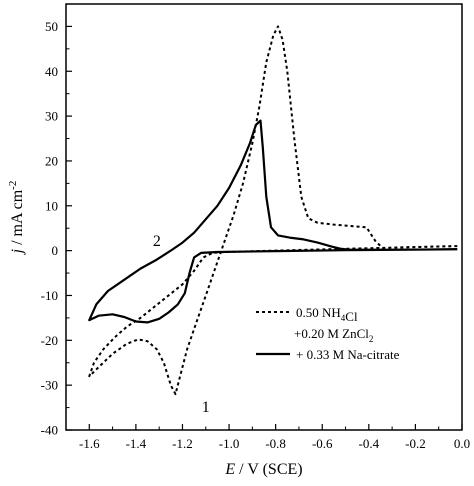 Image resolution: width=474 pixels, height=486 pixels. I want to click on y-tick-label: 10, so click(51, 205).